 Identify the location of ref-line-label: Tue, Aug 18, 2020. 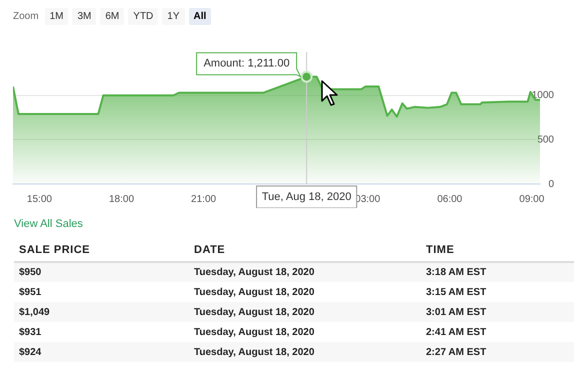
(307, 197).